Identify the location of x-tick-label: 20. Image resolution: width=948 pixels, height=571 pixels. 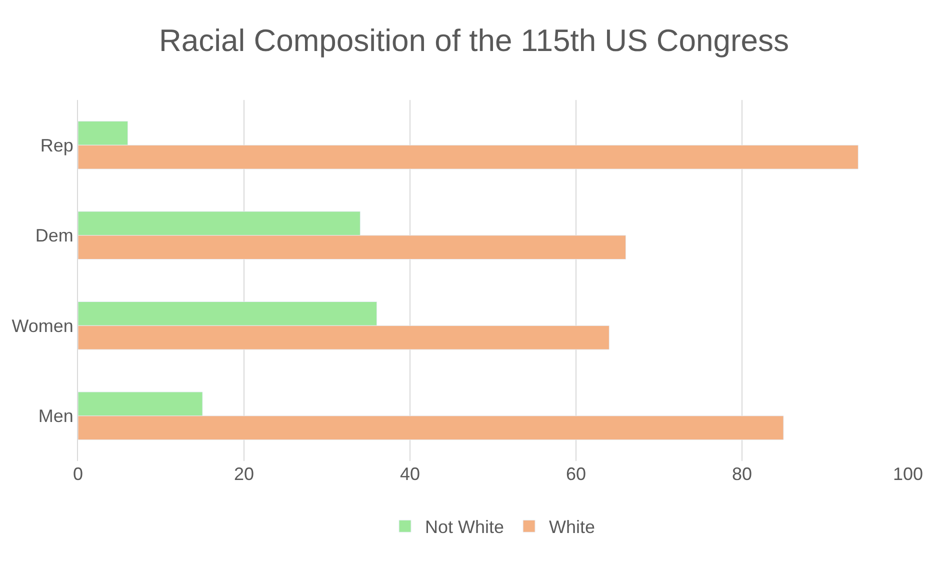
(244, 474).